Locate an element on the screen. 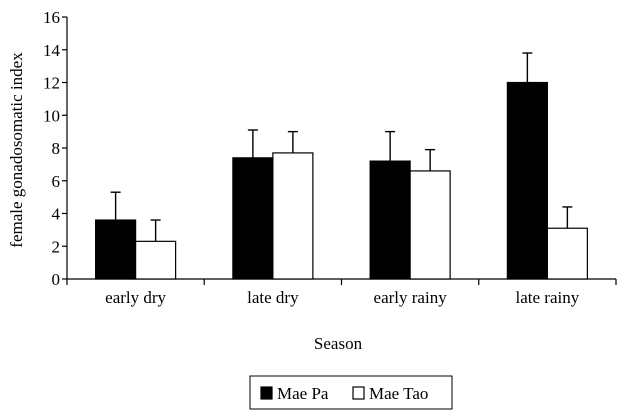 Image resolution: width=618 pixels, height=416 pixels. category-label: late dry is located at coordinates (273, 297).